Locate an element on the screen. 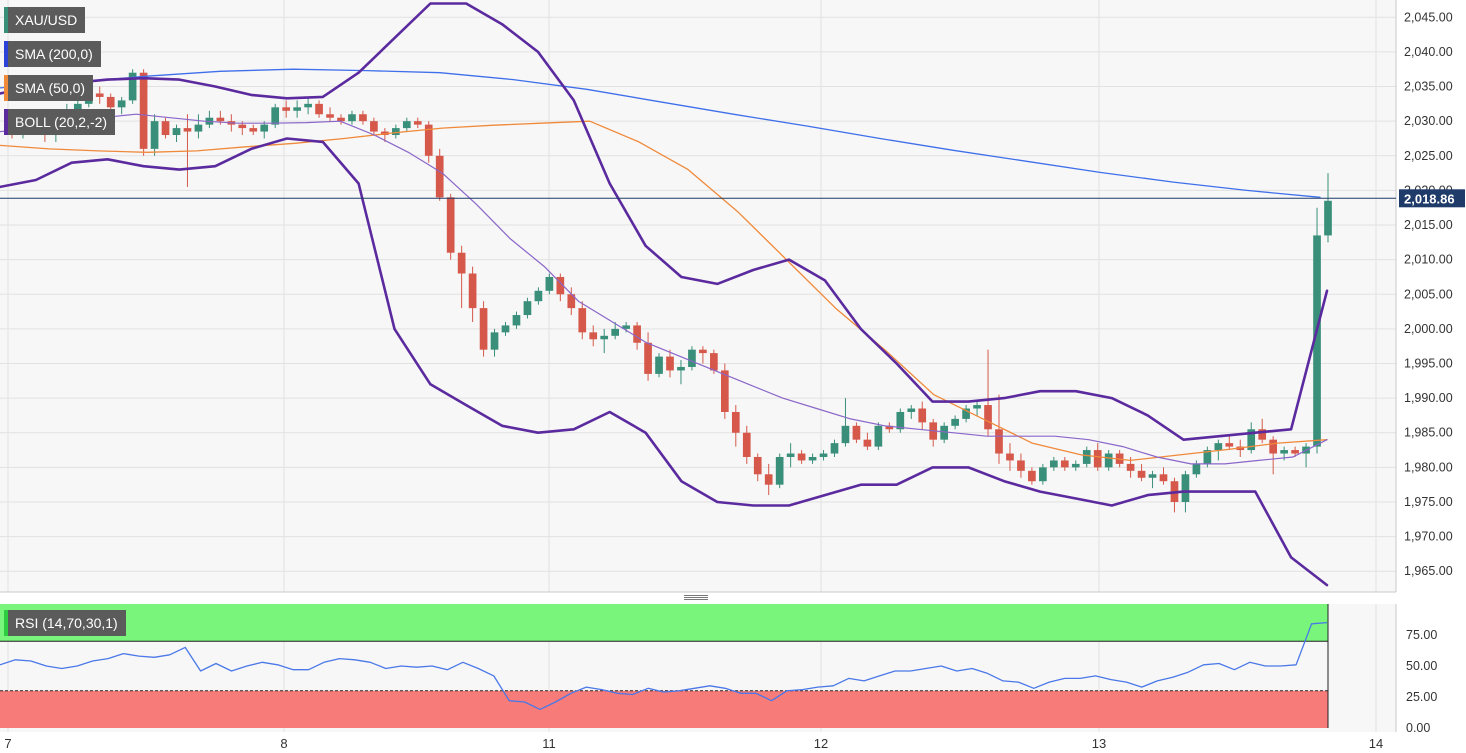  legend-swatch-rsi is located at coordinates (6, 623).